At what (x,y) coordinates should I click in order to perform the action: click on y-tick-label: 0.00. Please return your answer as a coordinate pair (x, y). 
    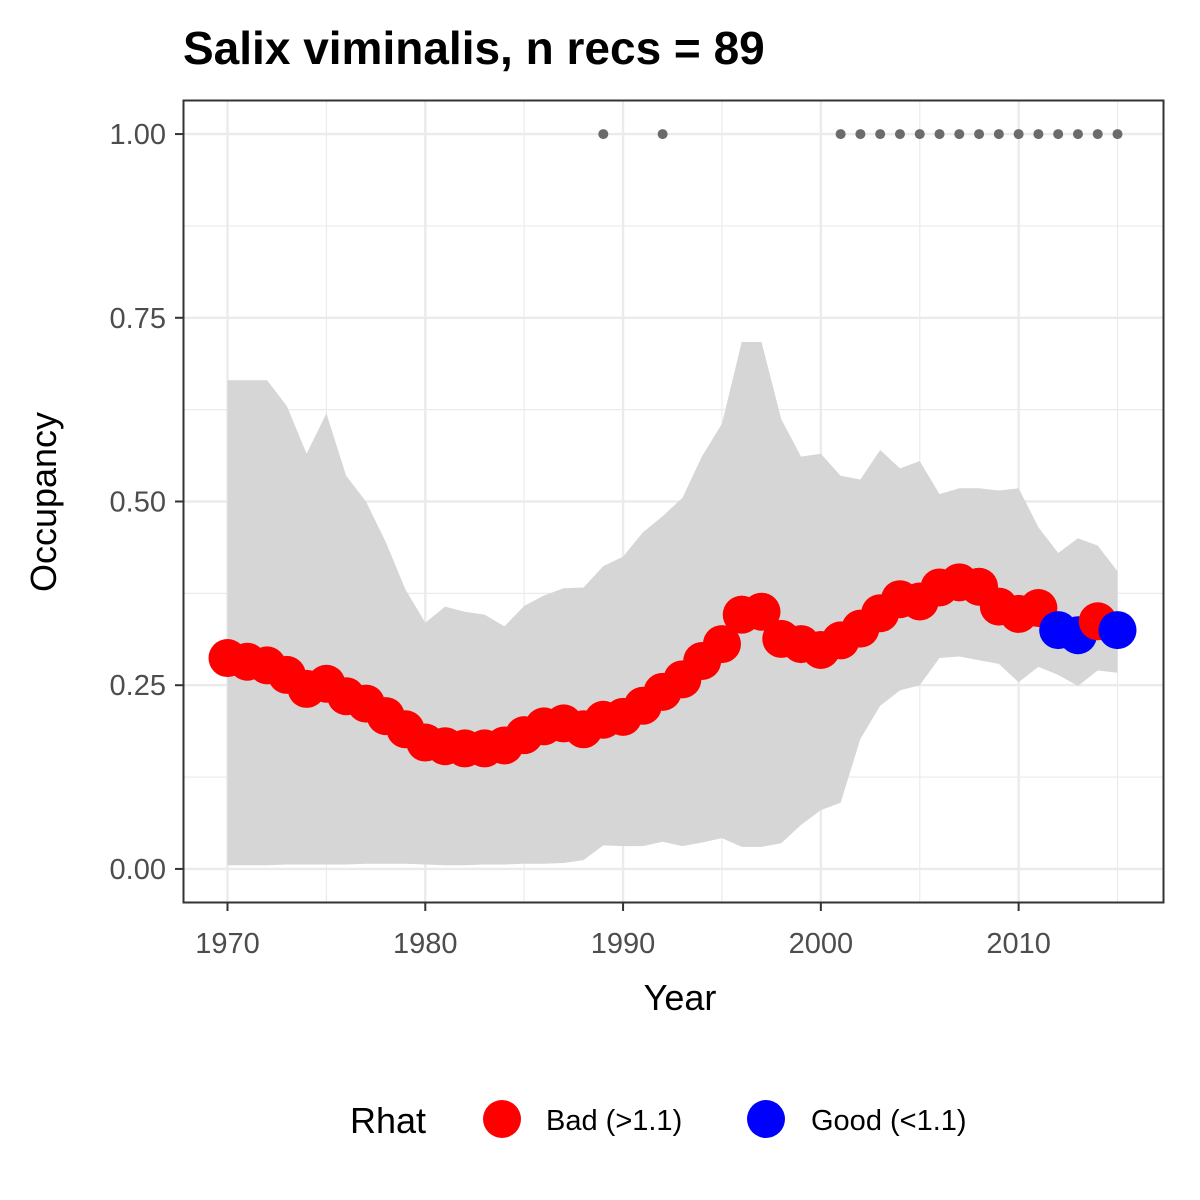
    Looking at the image, I should click on (138, 870).